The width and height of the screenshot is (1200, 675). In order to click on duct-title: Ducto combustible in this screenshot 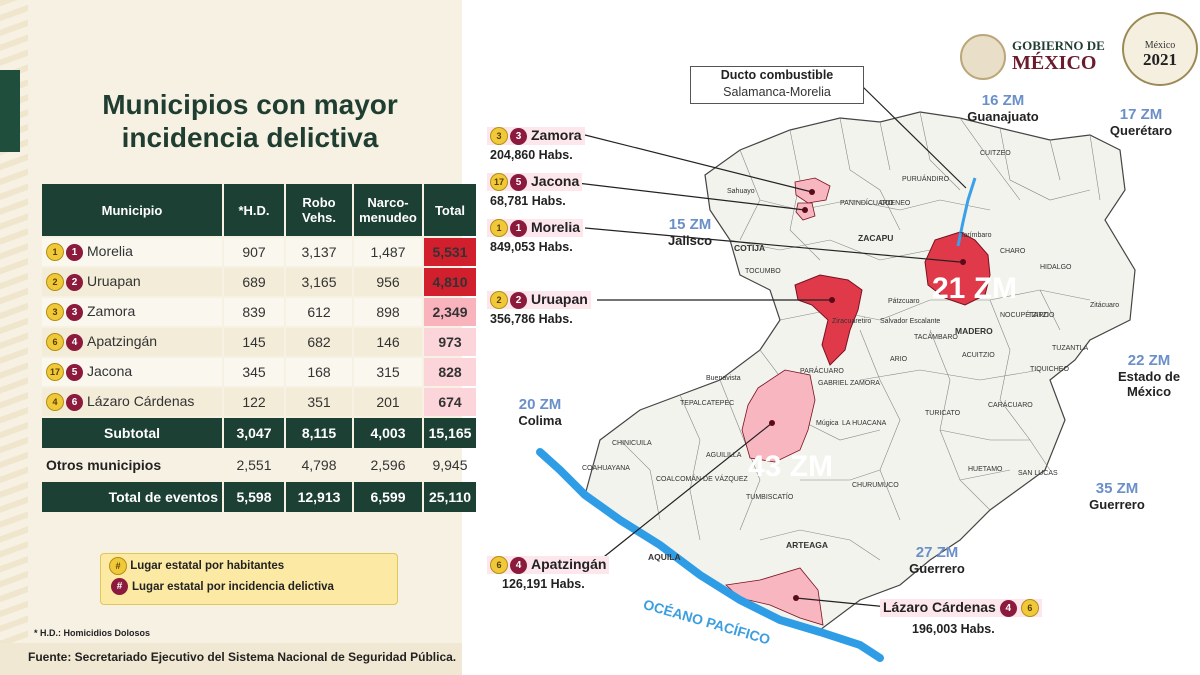, I will do `click(777, 75)`.